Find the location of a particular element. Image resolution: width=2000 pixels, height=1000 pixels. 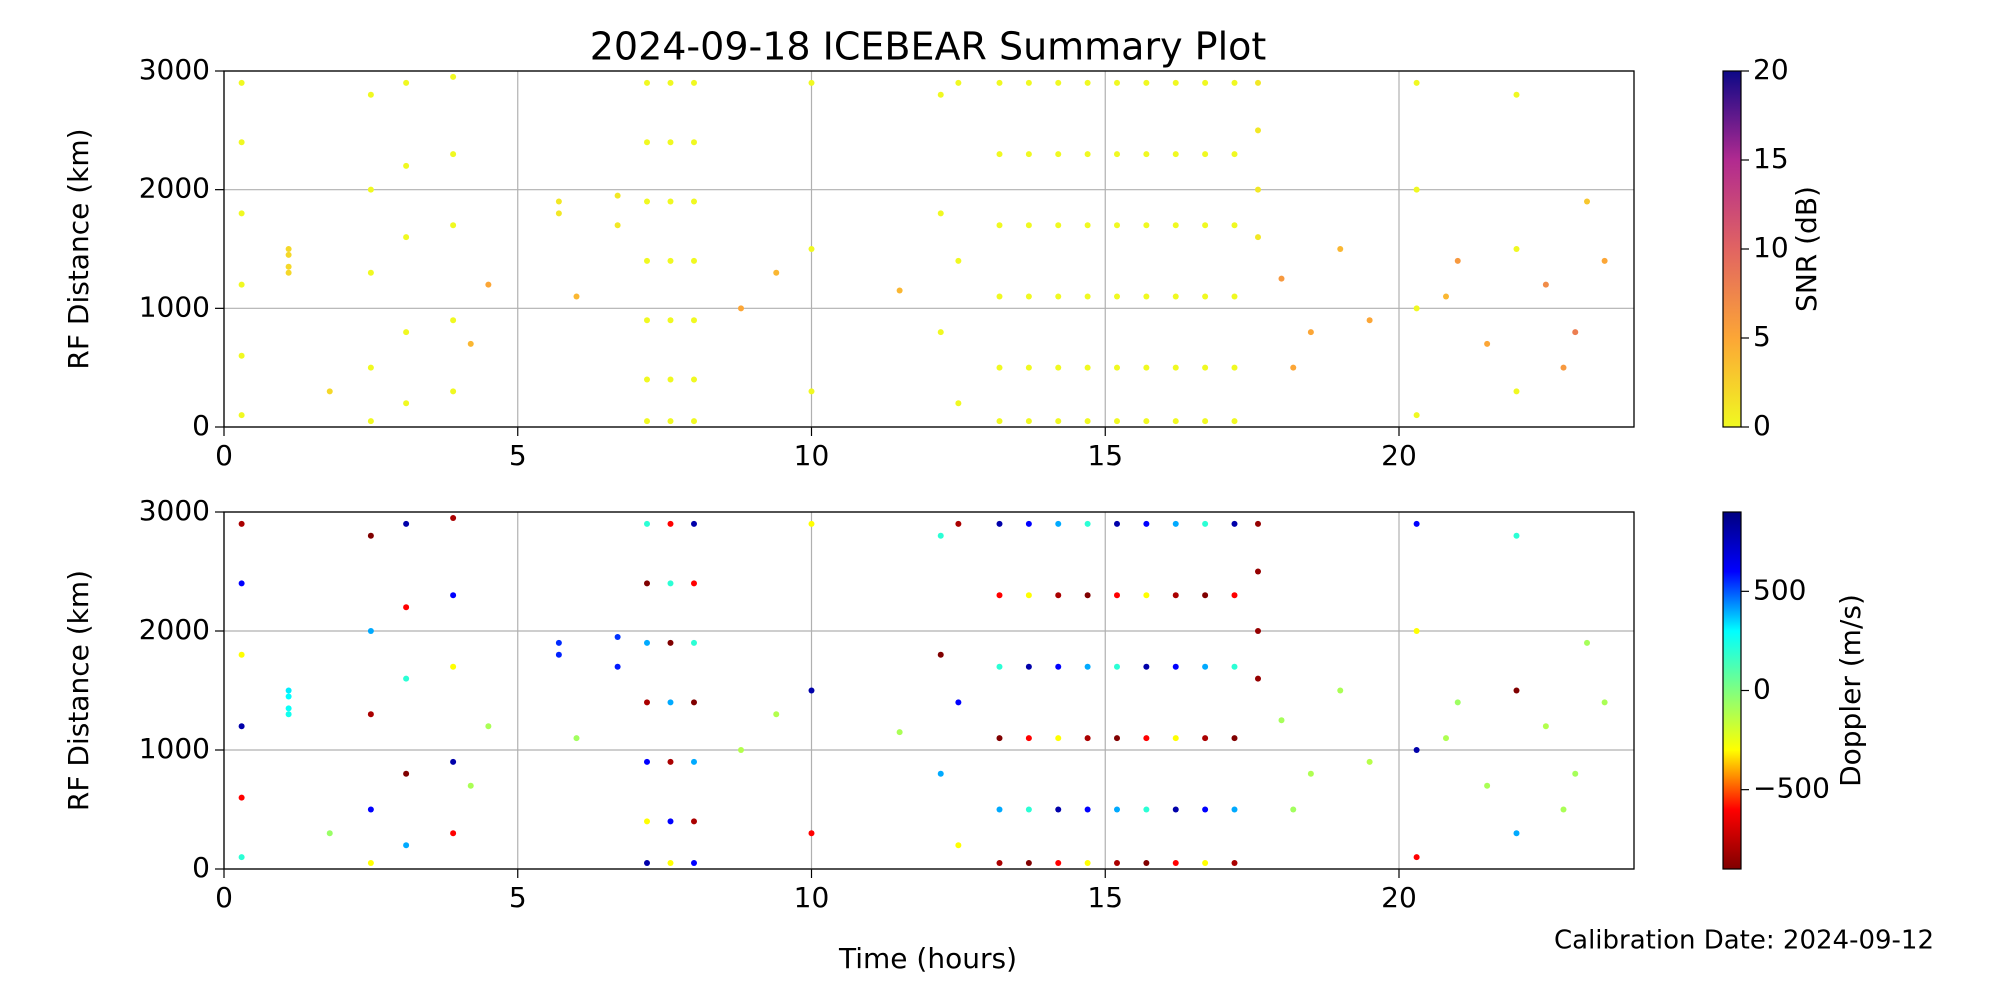

x-tick-label: 5 is located at coordinates (518, 897).